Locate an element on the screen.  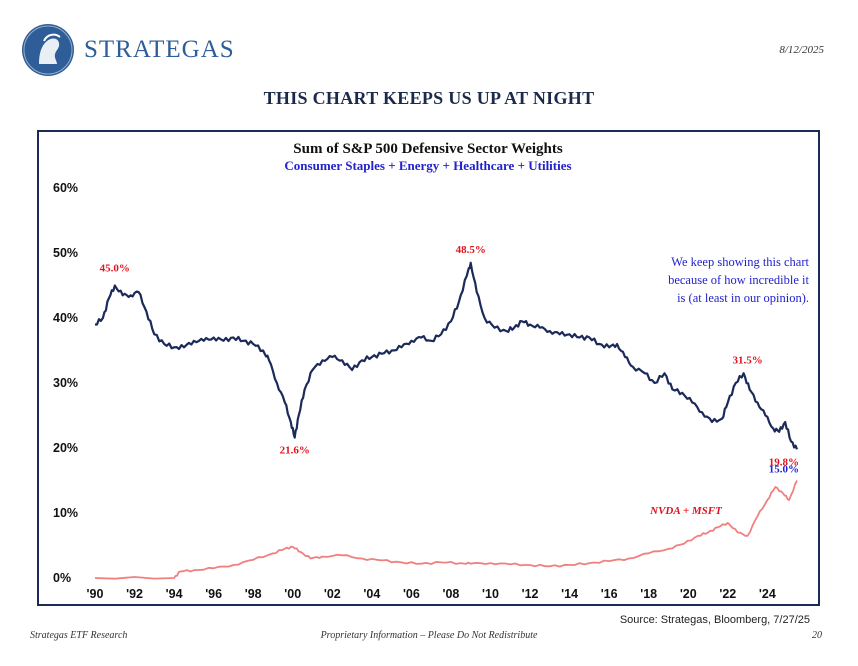
y-tick-label: 50% is located at coordinates (65, 253).